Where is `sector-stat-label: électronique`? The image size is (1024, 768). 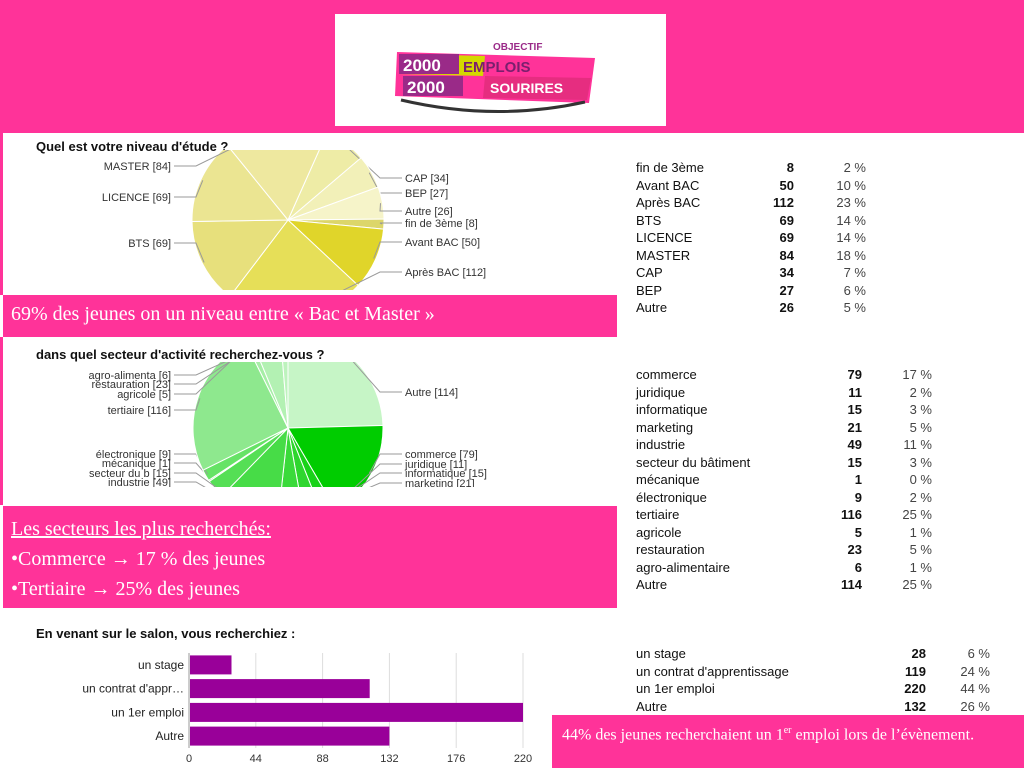
sector-stat-label: électronique is located at coordinates (671, 497).